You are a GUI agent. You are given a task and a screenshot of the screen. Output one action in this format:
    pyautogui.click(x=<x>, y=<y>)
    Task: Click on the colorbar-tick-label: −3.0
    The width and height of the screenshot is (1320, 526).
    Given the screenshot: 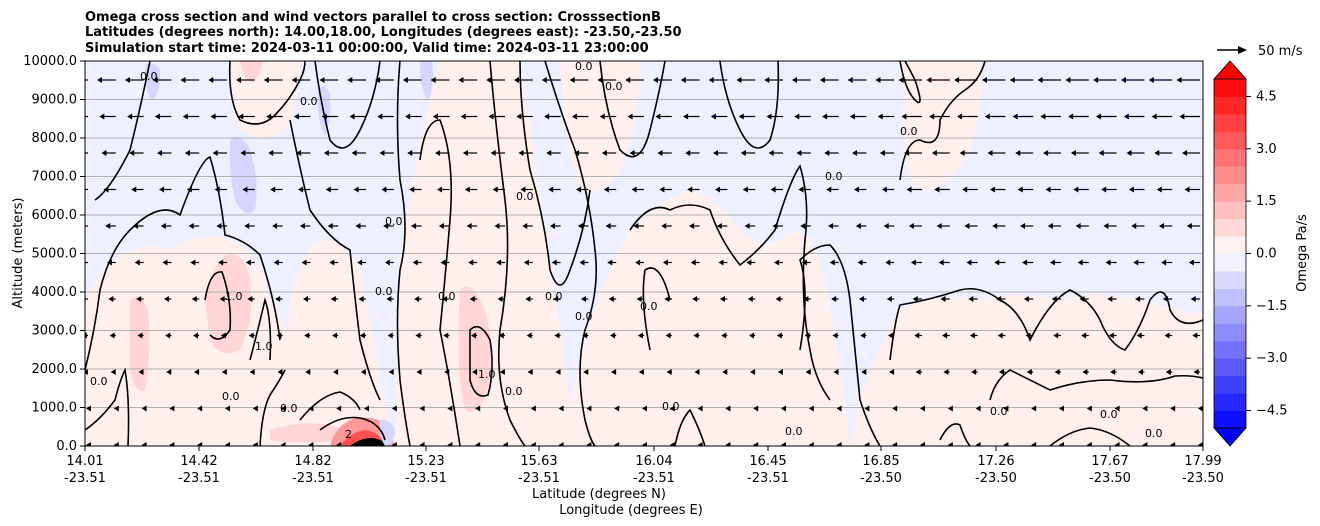 What is the action you would take?
    pyautogui.click(x=1272, y=358)
    